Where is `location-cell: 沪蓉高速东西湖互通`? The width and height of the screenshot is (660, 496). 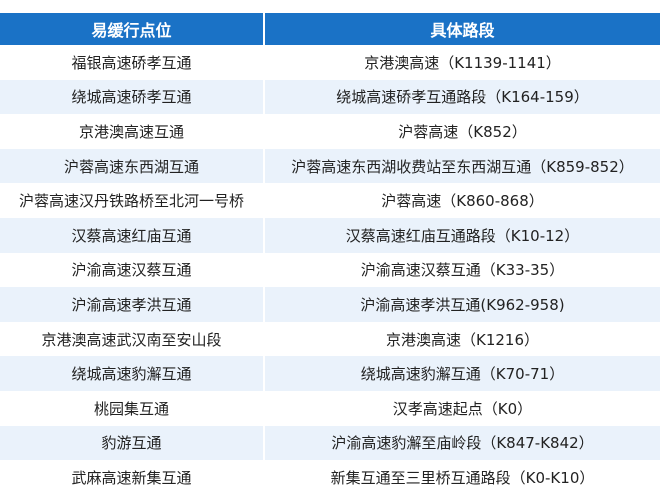
location-cell: 沪蓉高速东西湖互通 is located at coordinates (131, 166).